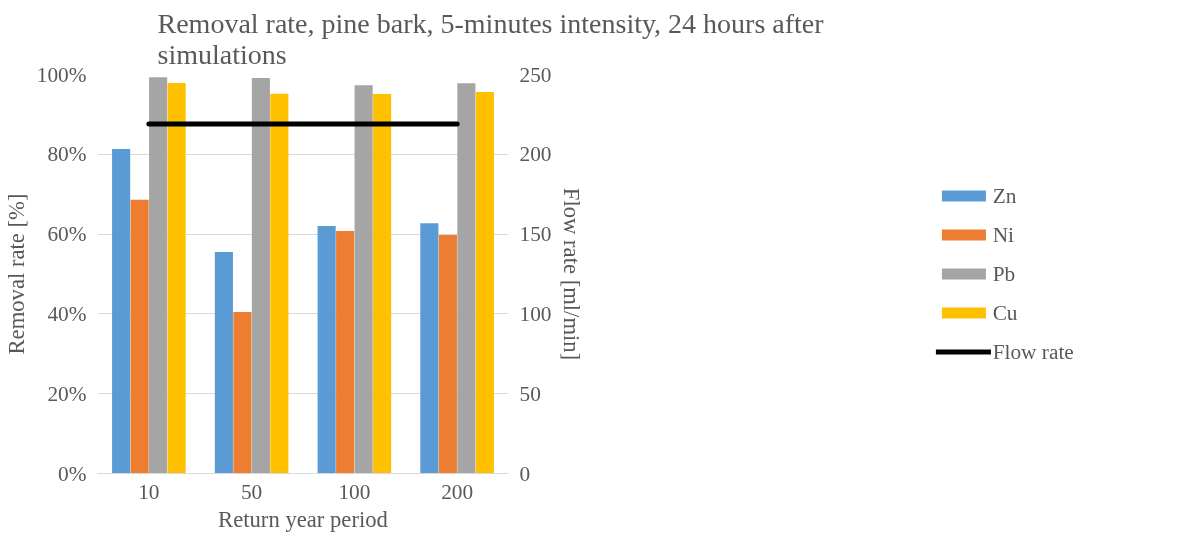  Describe the element at coordinates (303, 519) in the screenshot. I see `x-axis-title: Return year period` at that location.